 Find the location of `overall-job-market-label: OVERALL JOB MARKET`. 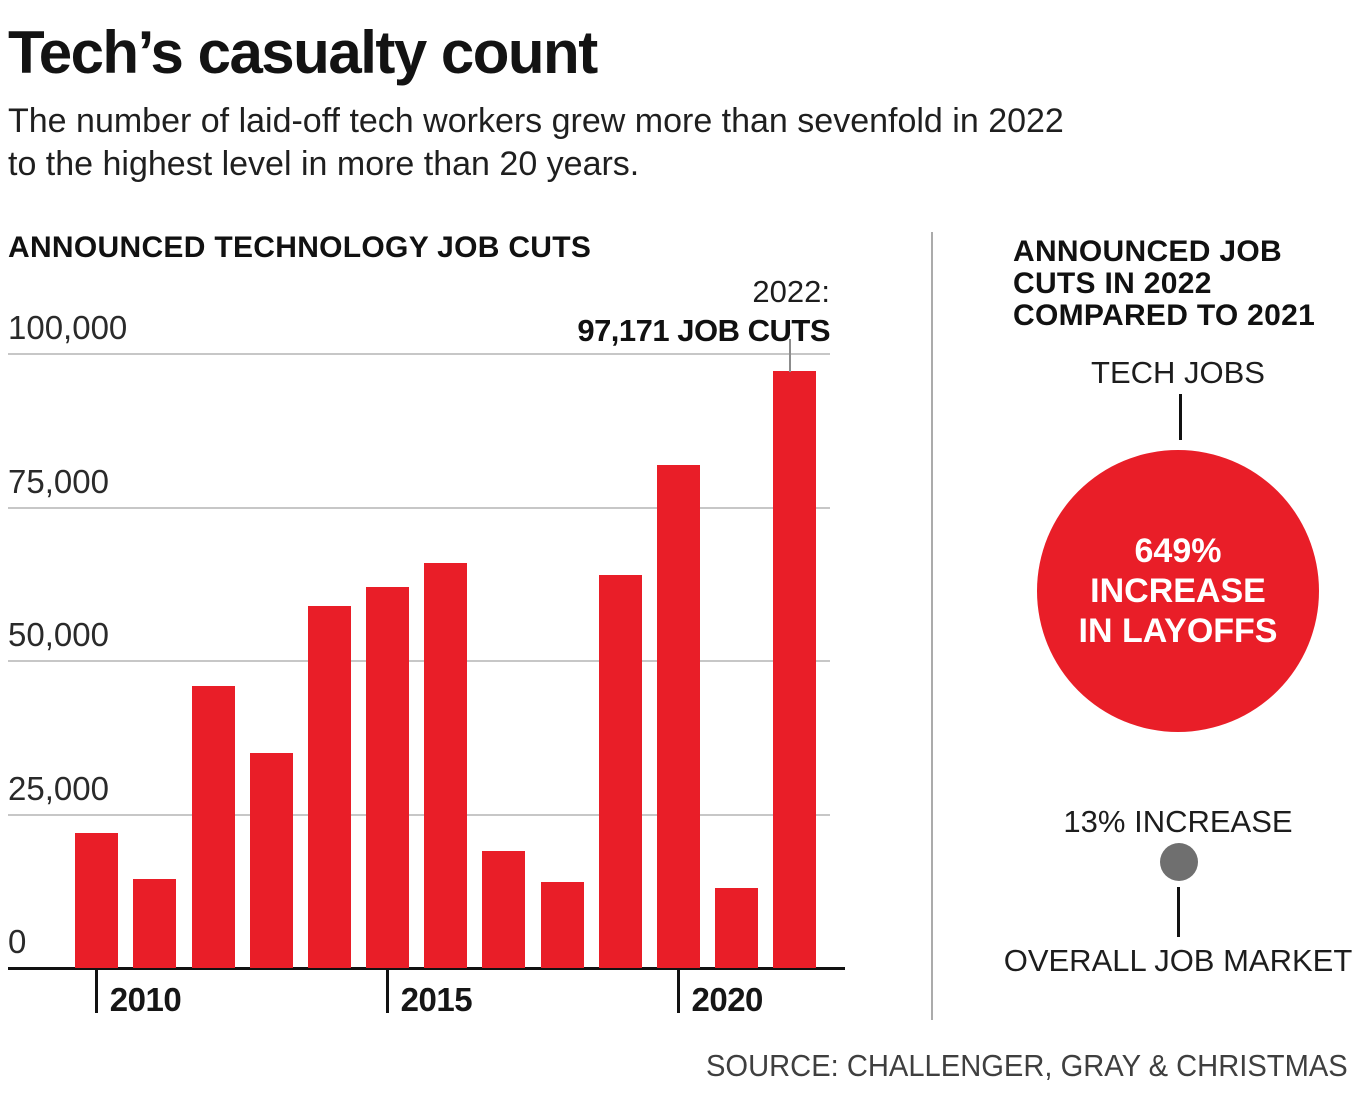

overall-job-market-label: OVERALL JOB MARKET is located at coordinates (1178, 960).